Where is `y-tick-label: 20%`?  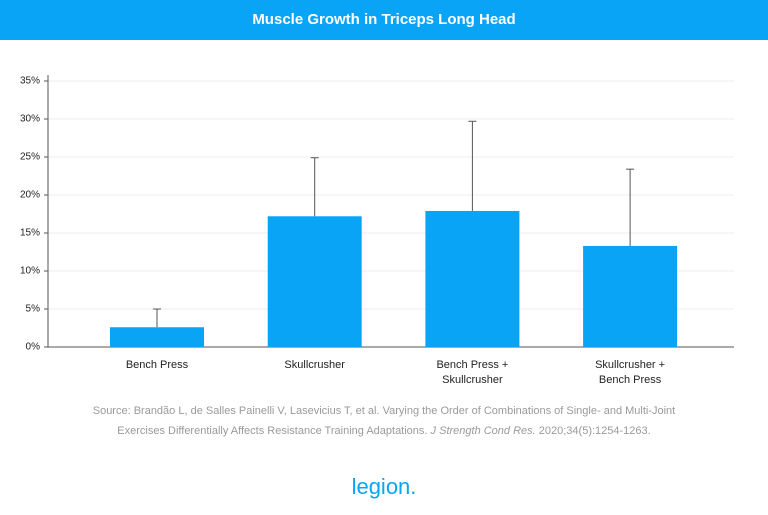 y-tick-label: 20% is located at coordinates (30, 195).